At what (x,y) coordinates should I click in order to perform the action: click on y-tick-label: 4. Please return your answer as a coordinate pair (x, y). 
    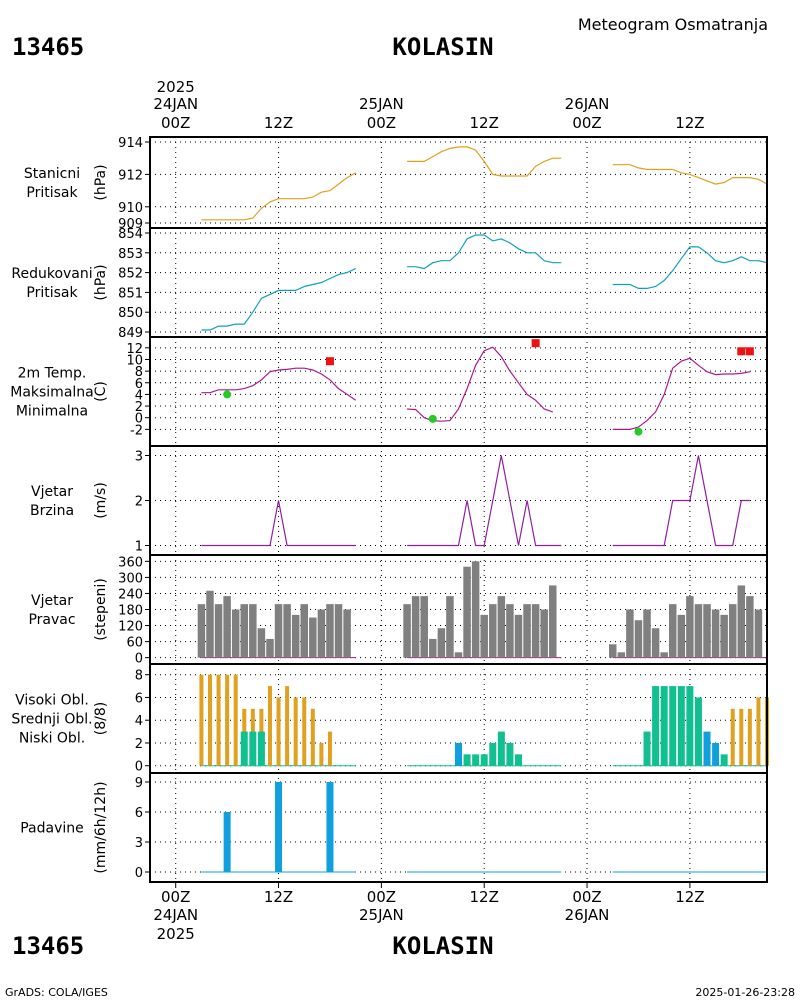
    Looking at the image, I should click on (139, 721).